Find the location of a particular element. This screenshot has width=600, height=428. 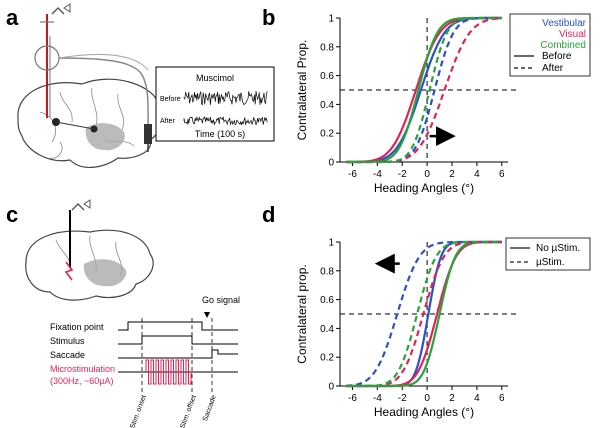

chart-b-ytick-label: 0 is located at coordinates (331, 163).